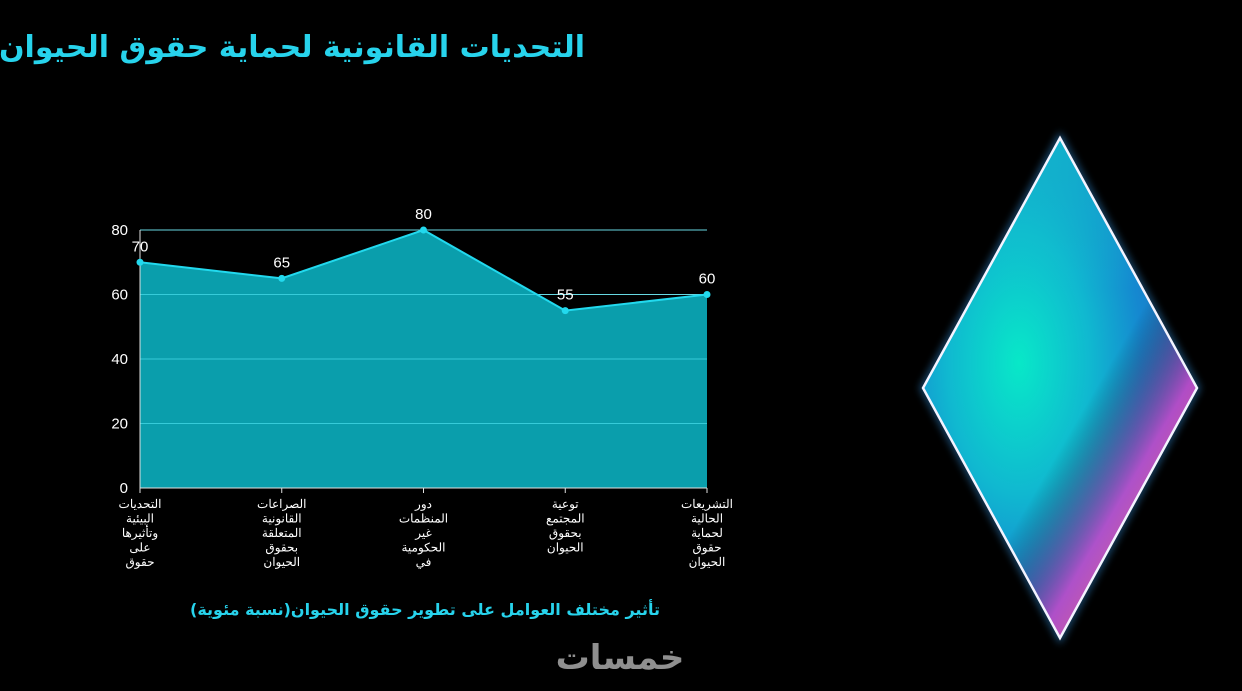 The image size is (1242, 691). Describe the element at coordinates (139, 548) in the screenshot. I see `x-tick-label-line: على` at that location.